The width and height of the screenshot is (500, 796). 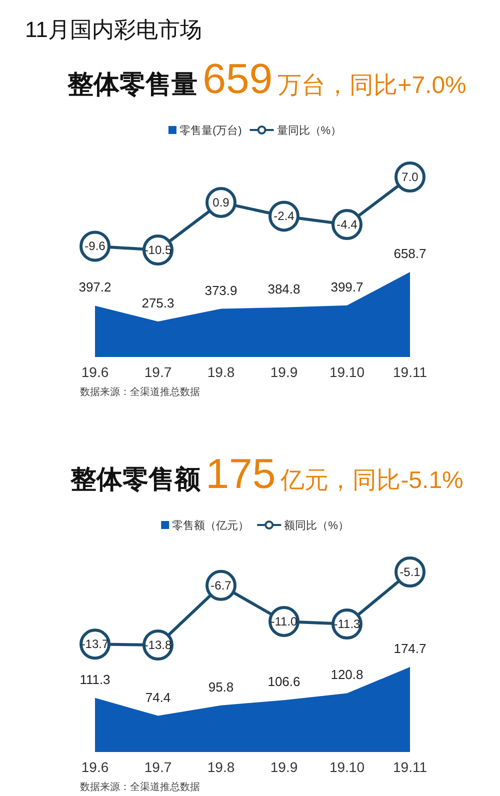 What do you see at coordinates (410, 177) in the screenshot?
I see `data-label: 7.0` at bounding box center [410, 177].